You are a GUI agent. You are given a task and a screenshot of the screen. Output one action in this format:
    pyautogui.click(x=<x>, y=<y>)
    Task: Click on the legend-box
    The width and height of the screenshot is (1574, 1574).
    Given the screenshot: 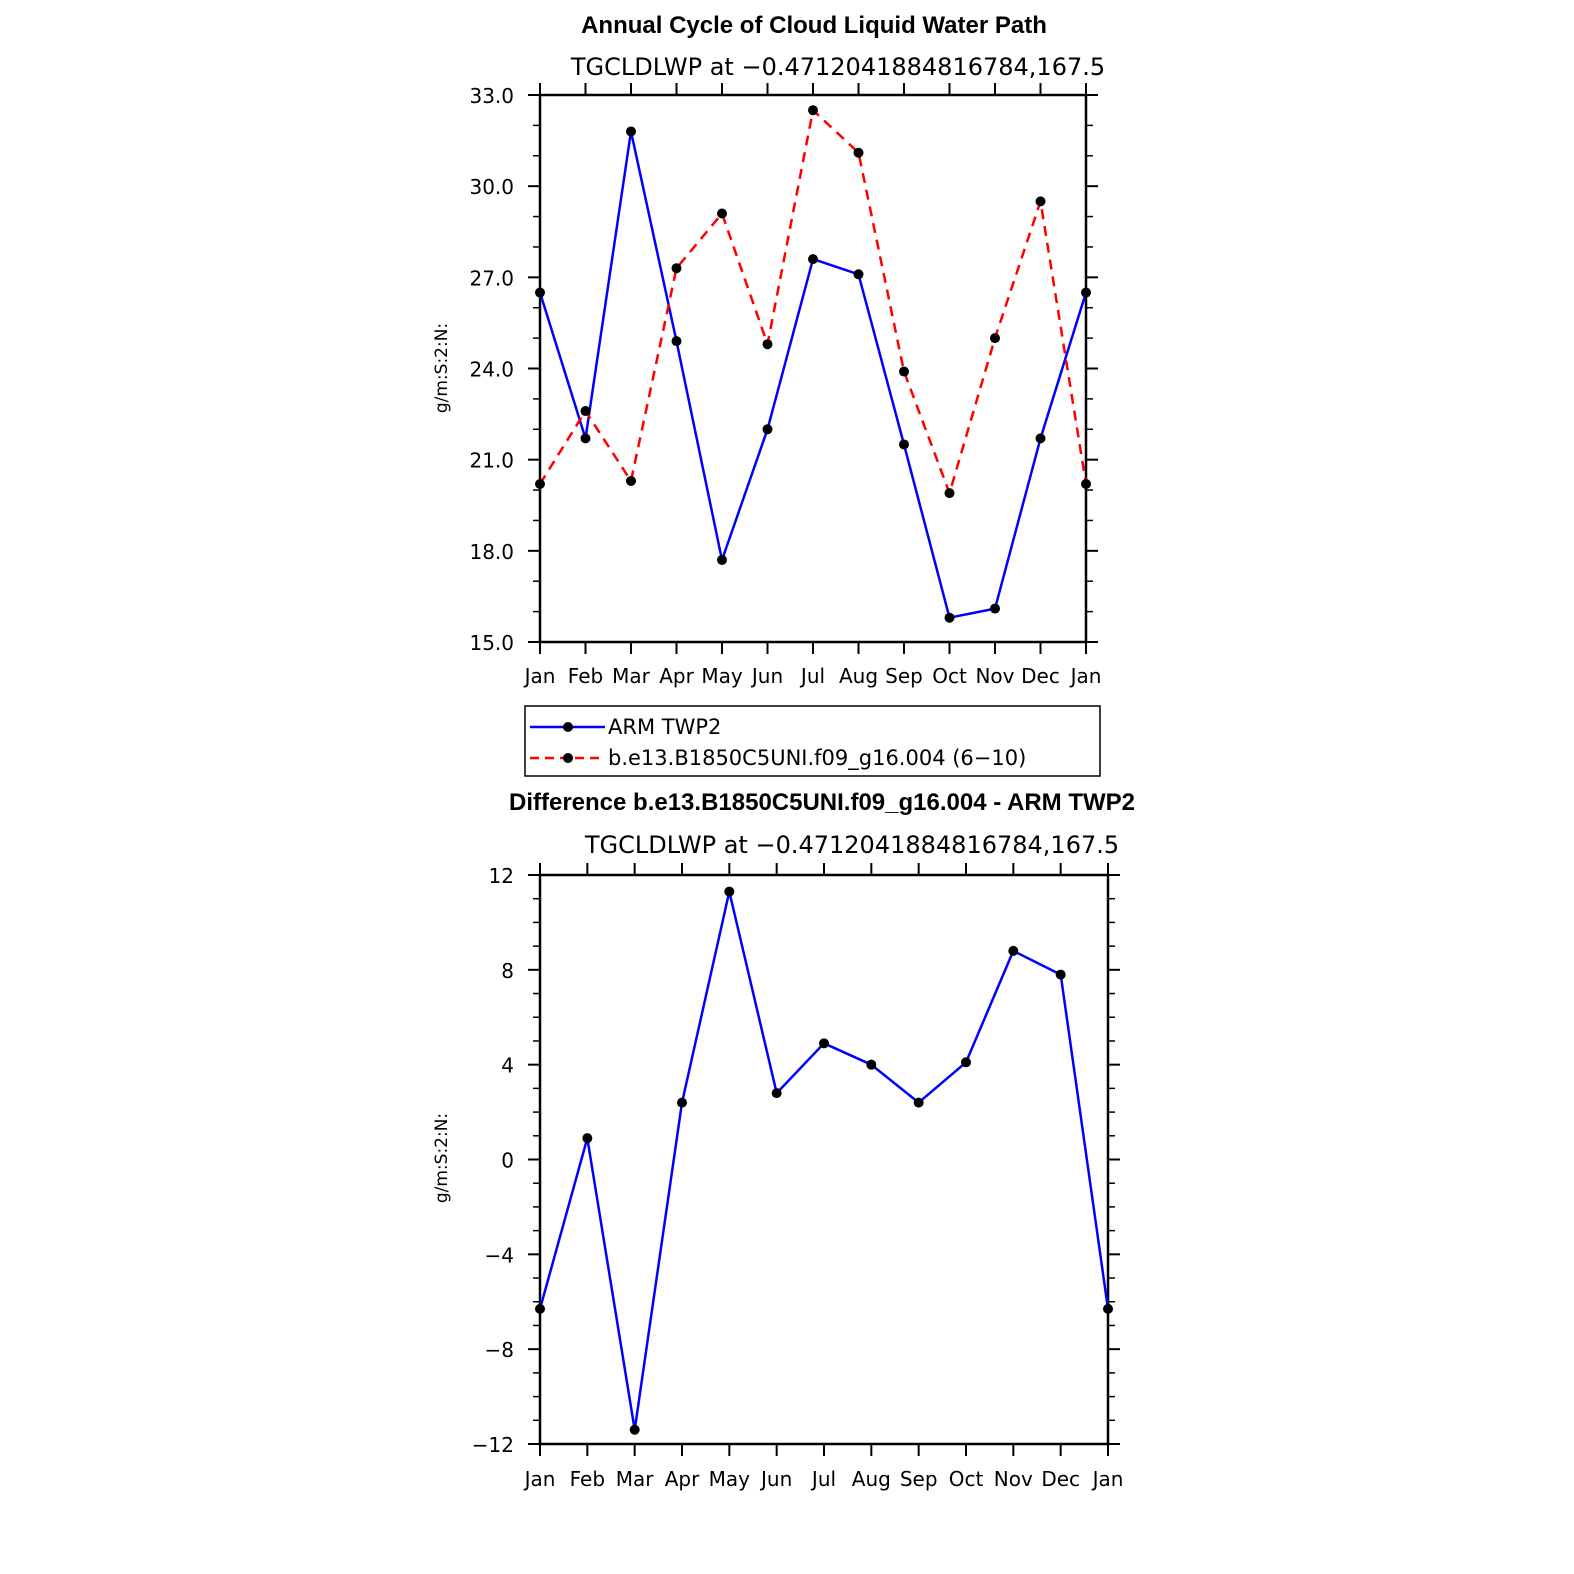 What is the action you would take?
    pyautogui.click(x=812, y=741)
    